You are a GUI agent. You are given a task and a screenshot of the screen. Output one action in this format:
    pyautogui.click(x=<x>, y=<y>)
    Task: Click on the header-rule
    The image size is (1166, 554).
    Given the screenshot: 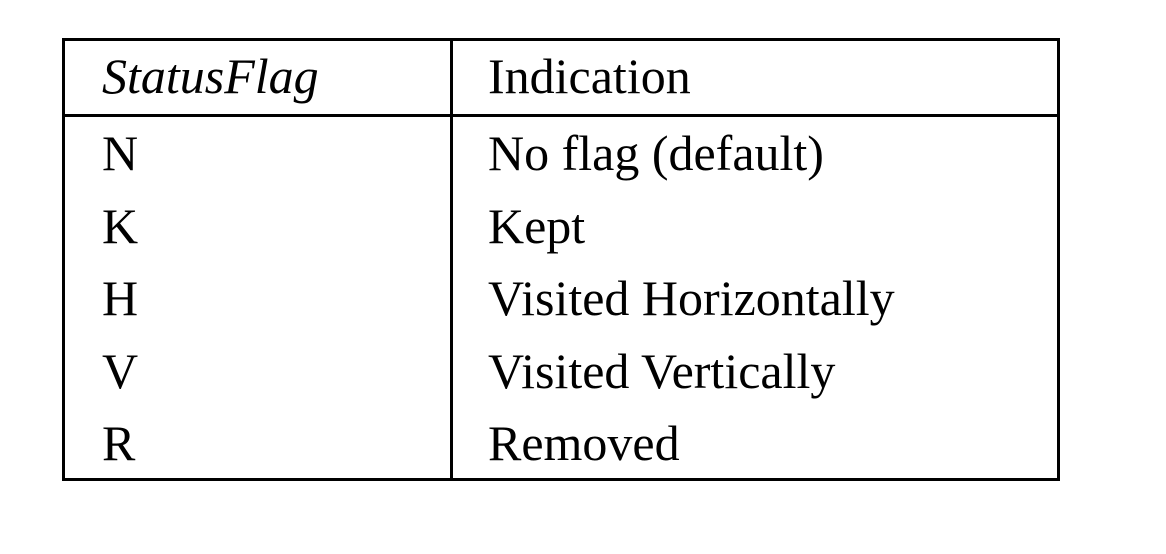 What is the action you would take?
    pyautogui.click(x=561, y=115)
    